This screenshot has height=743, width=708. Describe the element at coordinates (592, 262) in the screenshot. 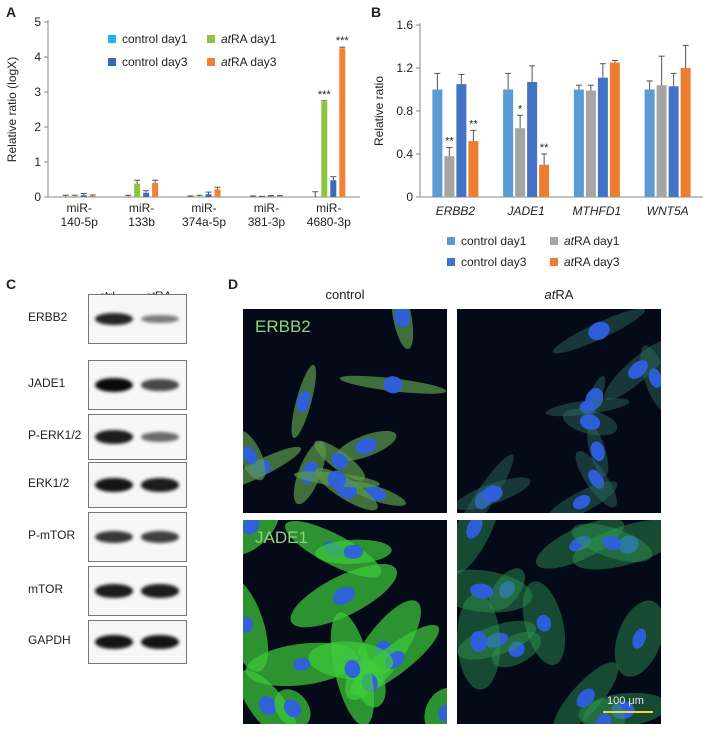

I see `legend-label-3: atRA day3` at that location.